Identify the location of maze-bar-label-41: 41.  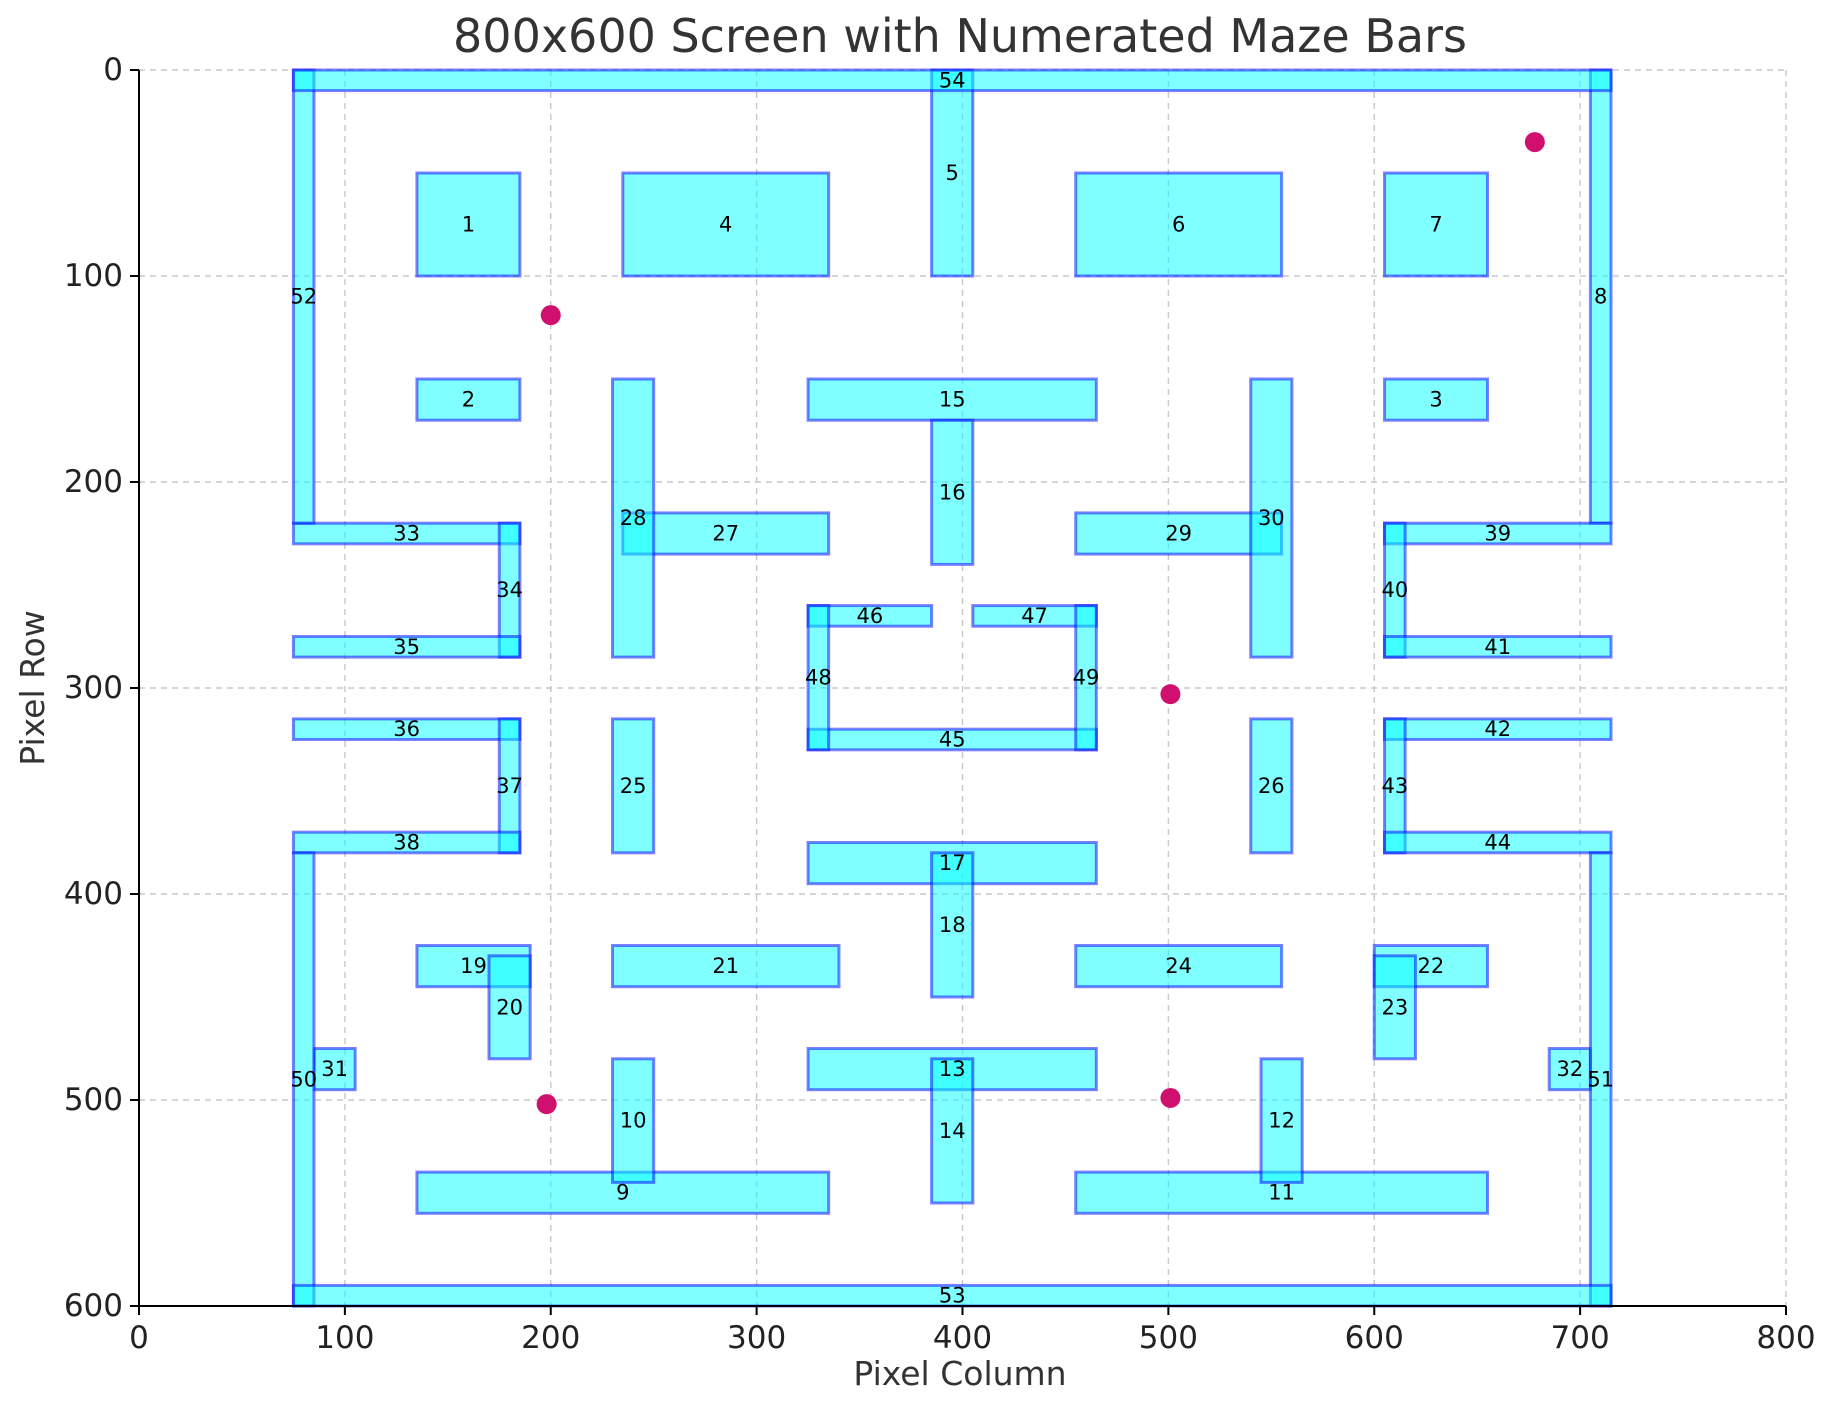
(1497, 647).